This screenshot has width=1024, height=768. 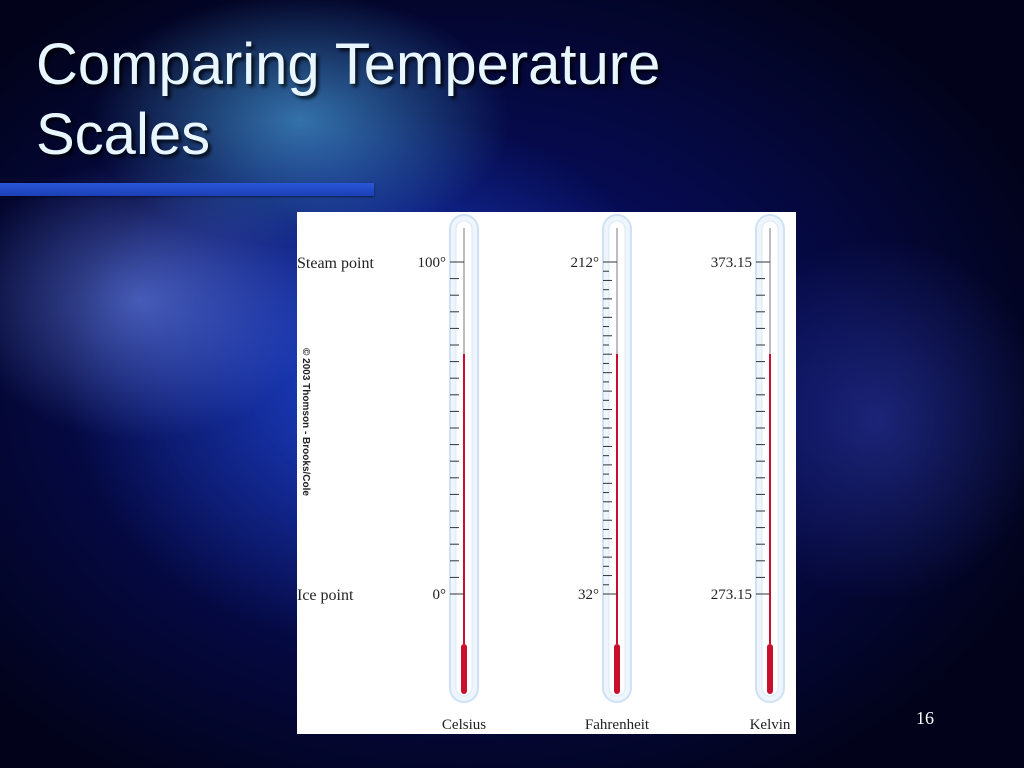 What do you see at coordinates (770, 669) in the screenshot?
I see `kelvin-bulb` at bounding box center [770, 669].